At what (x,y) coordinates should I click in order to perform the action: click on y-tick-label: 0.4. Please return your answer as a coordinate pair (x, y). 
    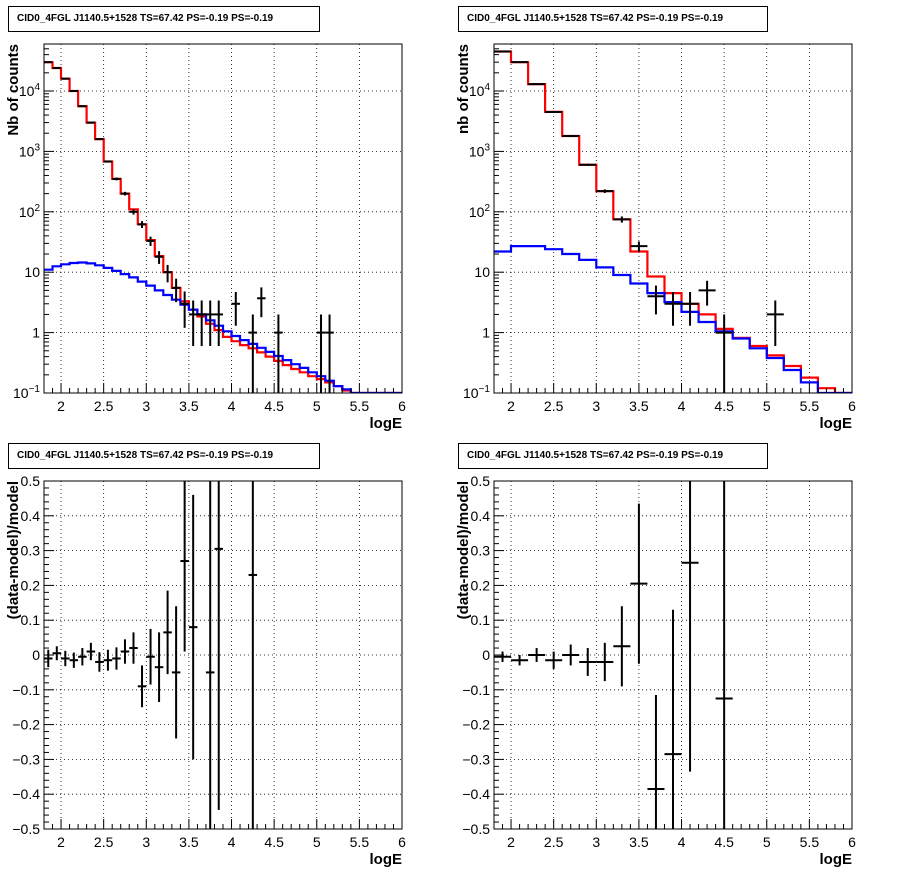
    Looking at the image, I should click on (481, 516).